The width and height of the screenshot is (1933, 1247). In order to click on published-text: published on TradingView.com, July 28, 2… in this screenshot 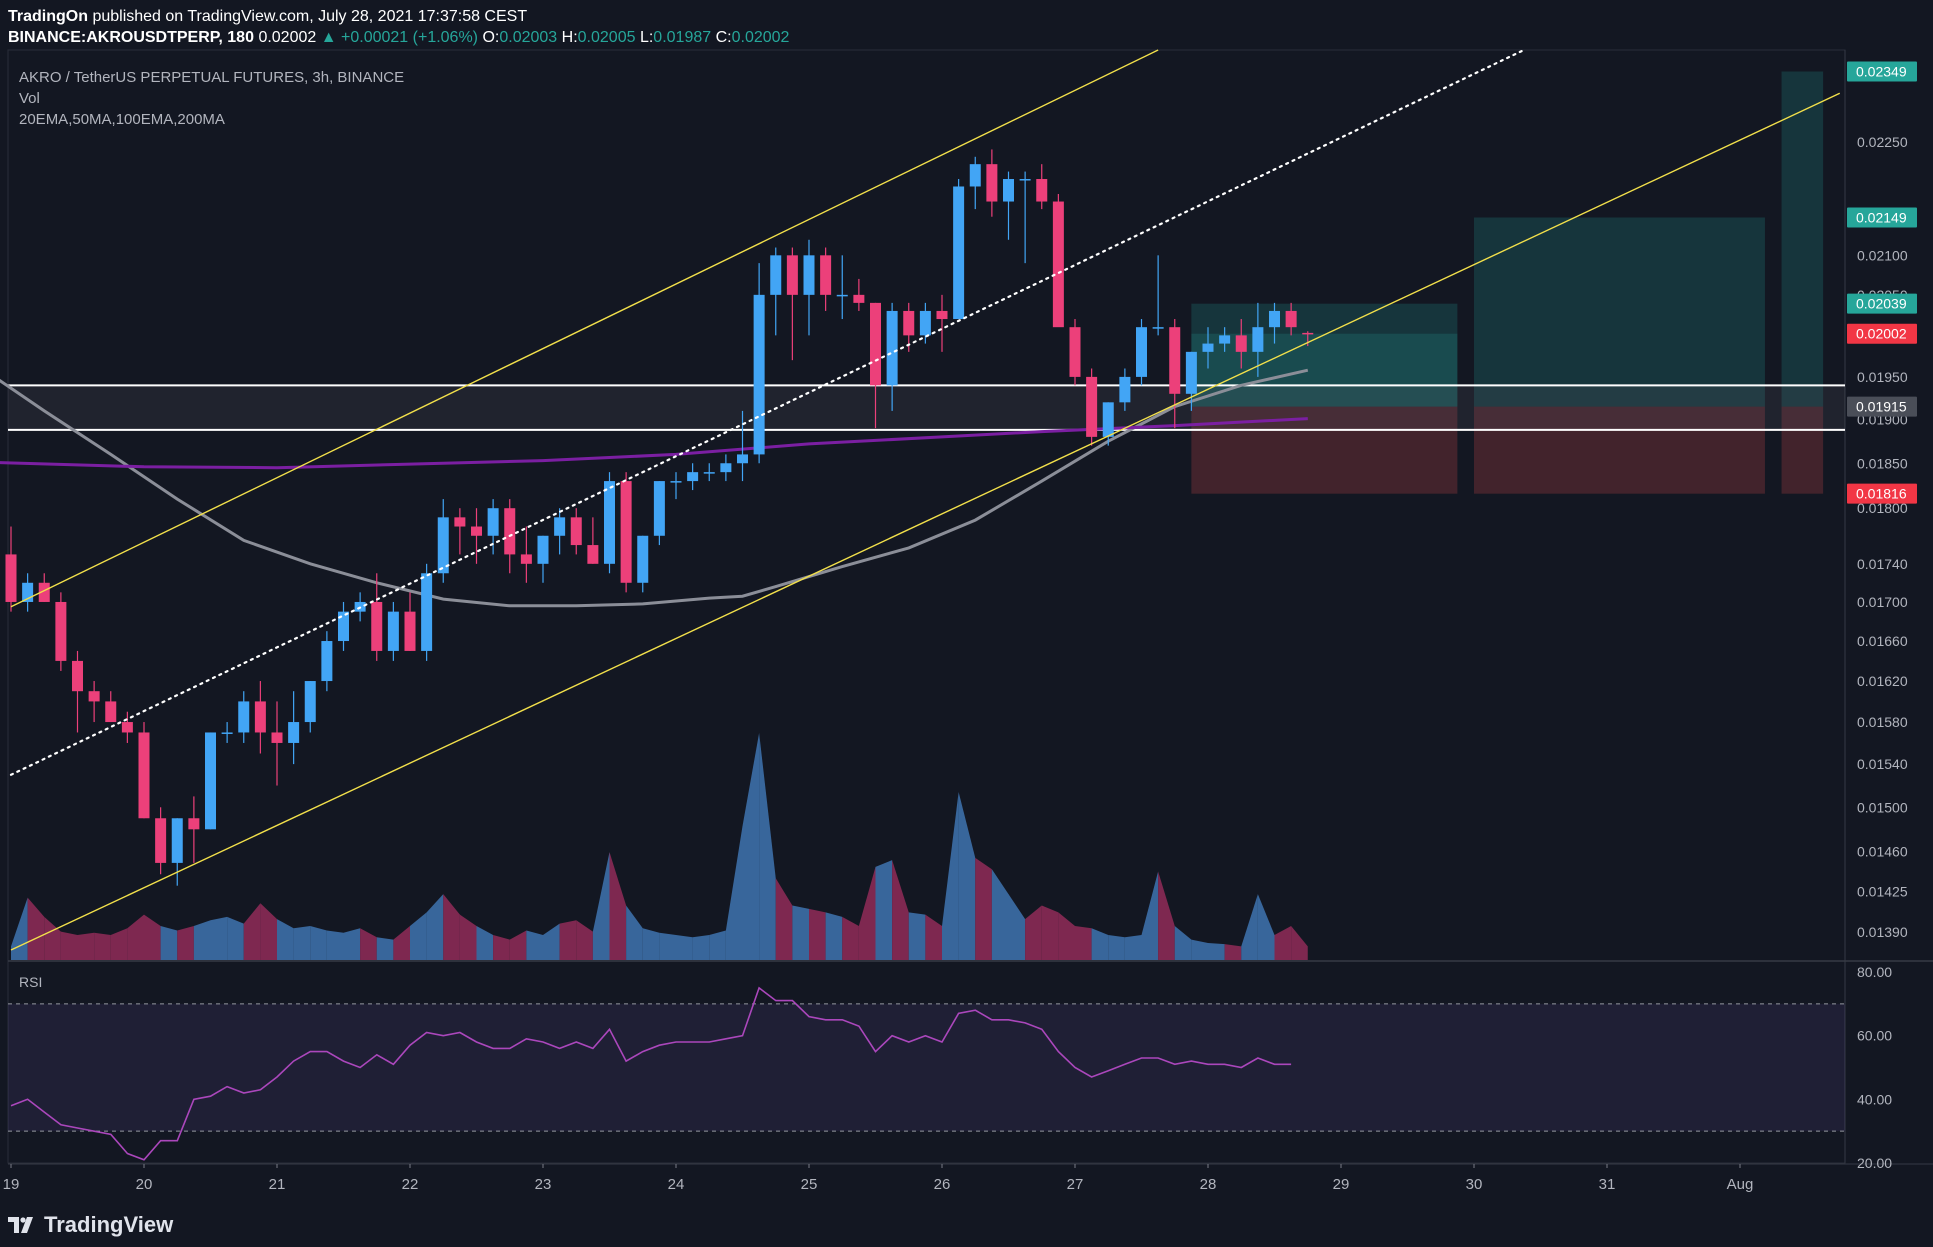, I will do `click(310, 16)`.